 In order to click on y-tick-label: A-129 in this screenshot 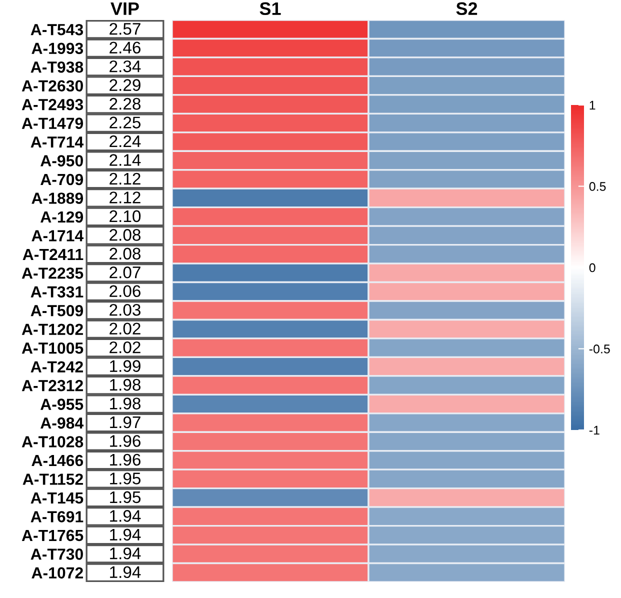, I will do `click(62, 217)`.